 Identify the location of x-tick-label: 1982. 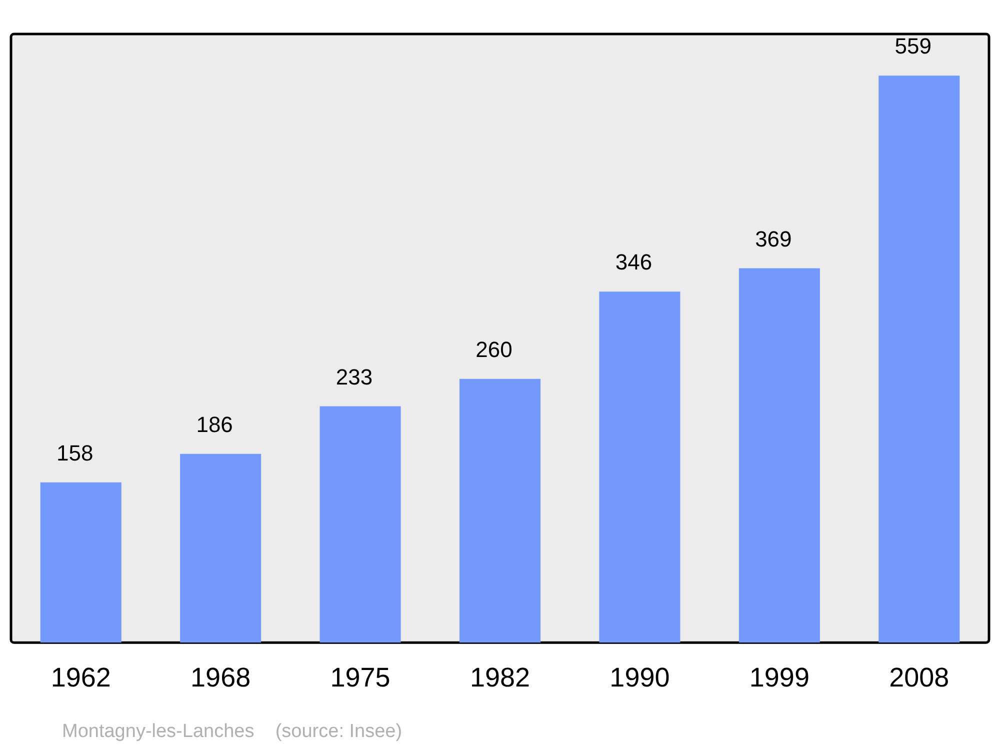
(500, 677).